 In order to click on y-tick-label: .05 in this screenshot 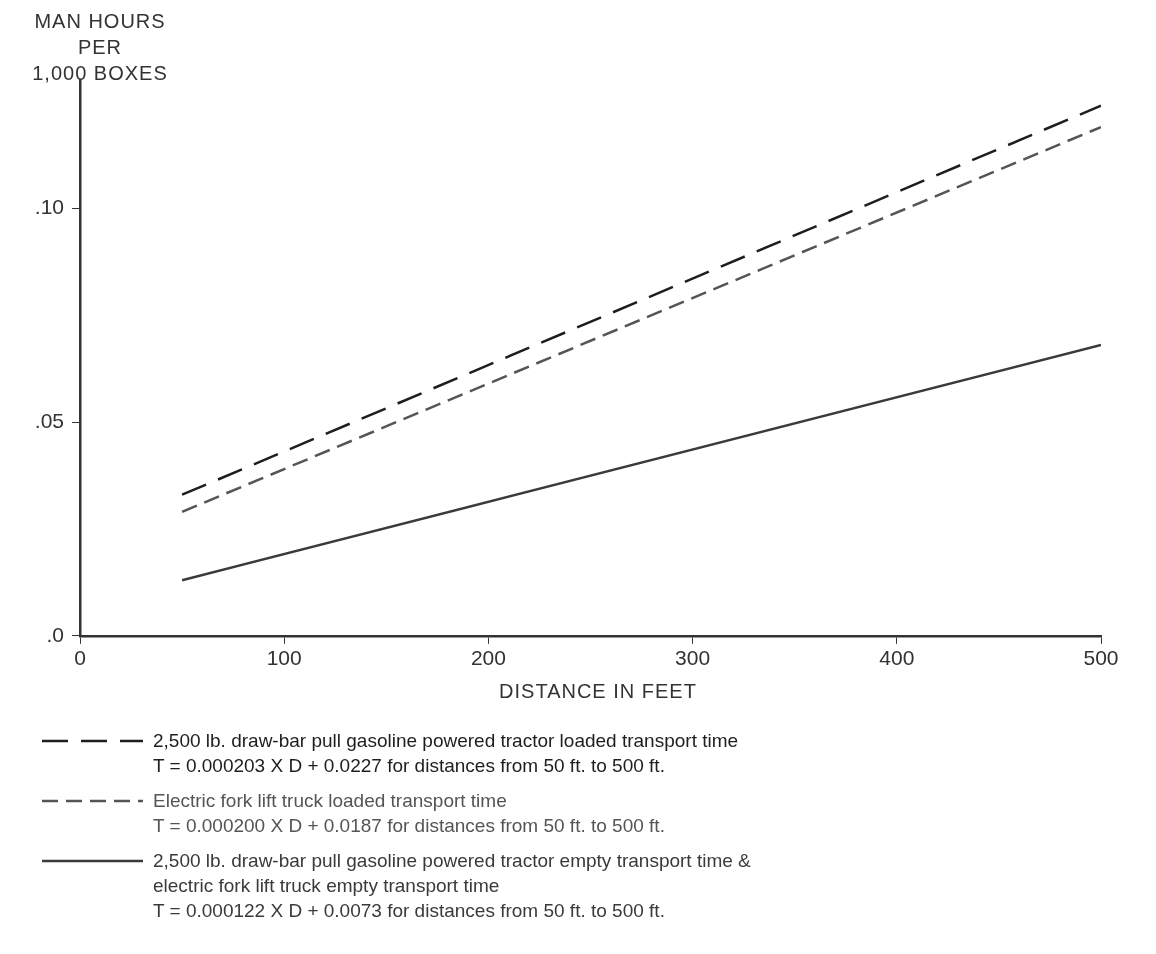, I will do `click(49, 420)`.